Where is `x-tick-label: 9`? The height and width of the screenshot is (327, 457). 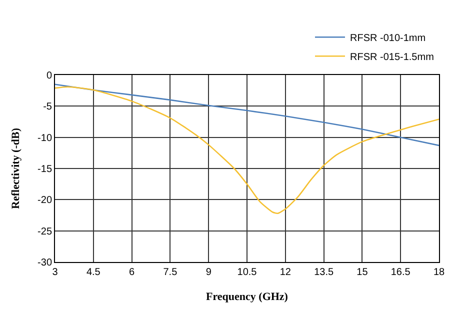 x-tick-label: 9 is located at coordinates (209, 272).